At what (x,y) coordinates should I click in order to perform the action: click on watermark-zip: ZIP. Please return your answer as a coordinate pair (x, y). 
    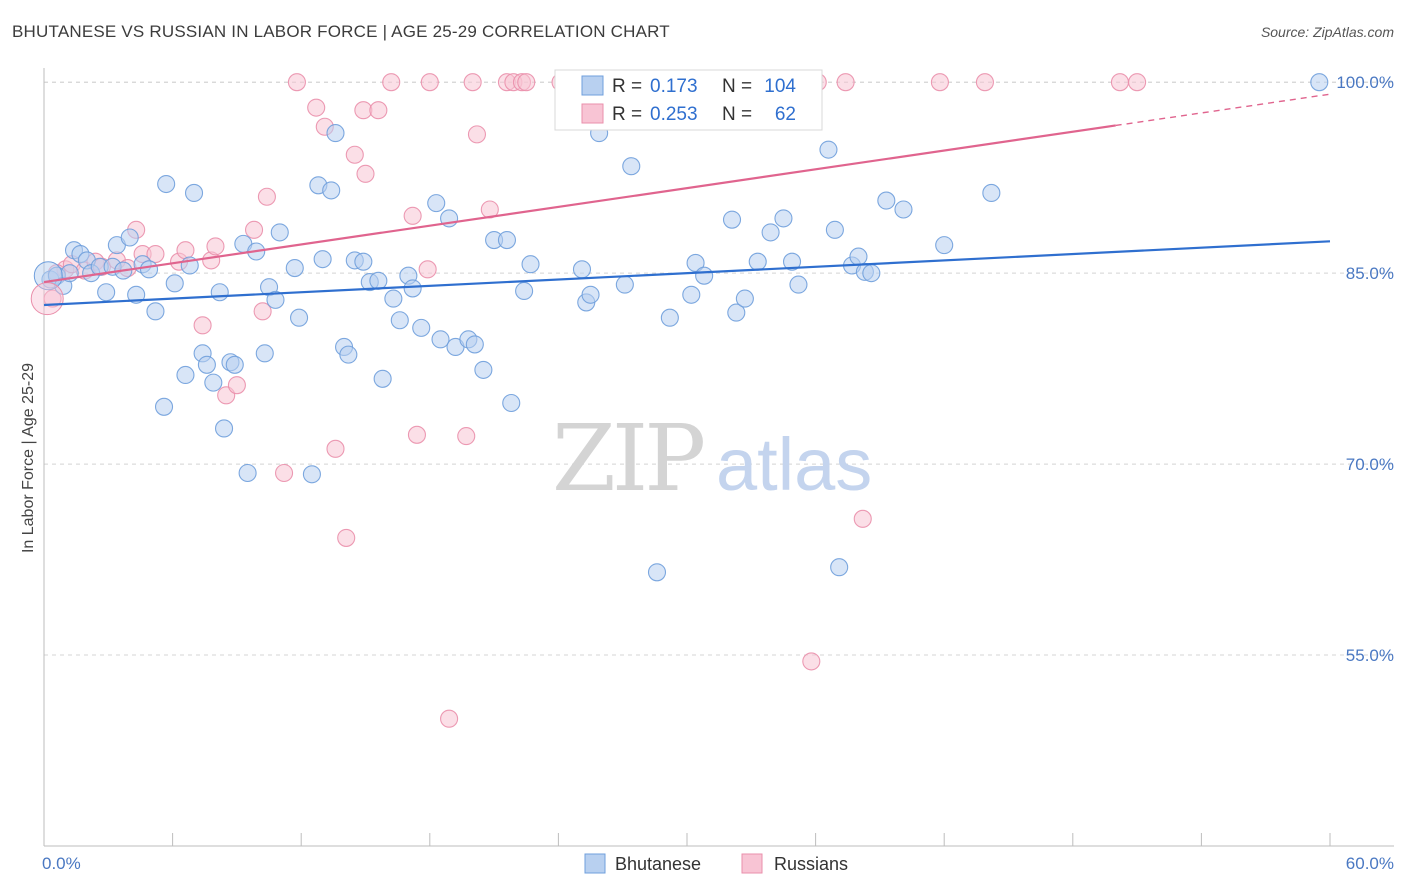
    Looking at the image, I should click on (627, 458).